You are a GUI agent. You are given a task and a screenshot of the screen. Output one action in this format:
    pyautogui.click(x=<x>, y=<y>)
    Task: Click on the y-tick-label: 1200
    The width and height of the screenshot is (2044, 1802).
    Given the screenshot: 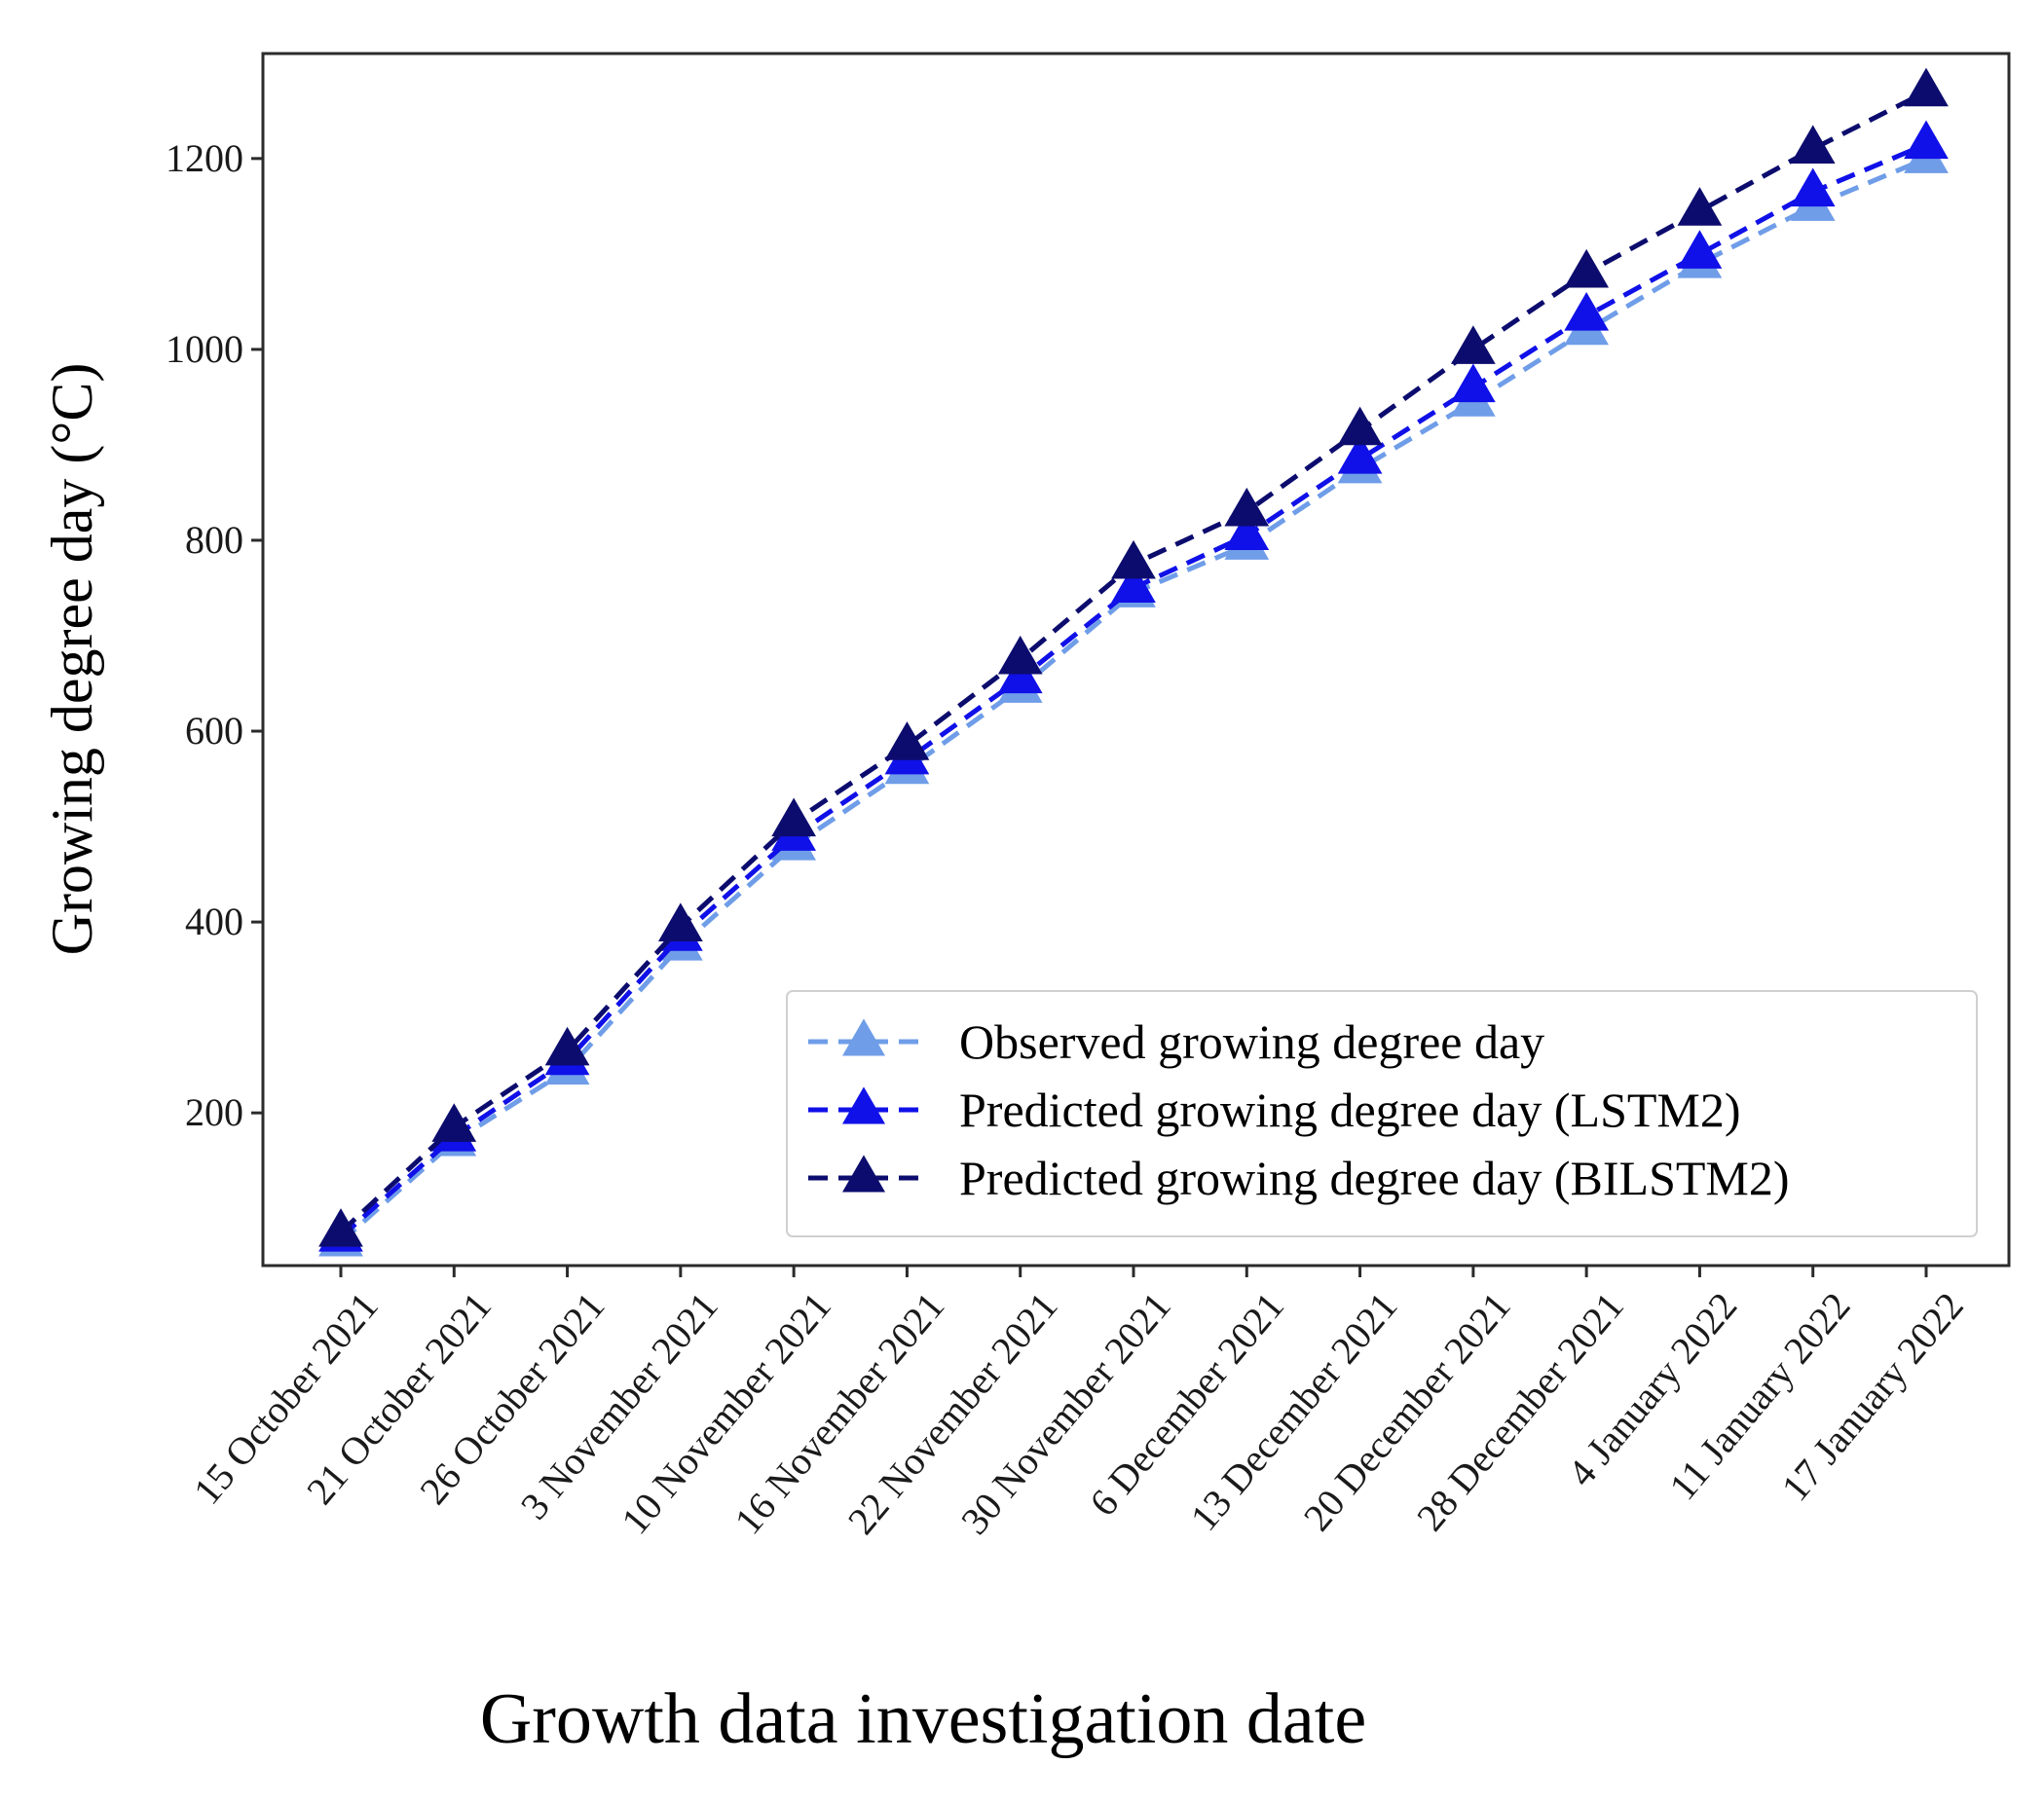 What is the action you would take?
    pyautogui.click(x=204, y=158)
    